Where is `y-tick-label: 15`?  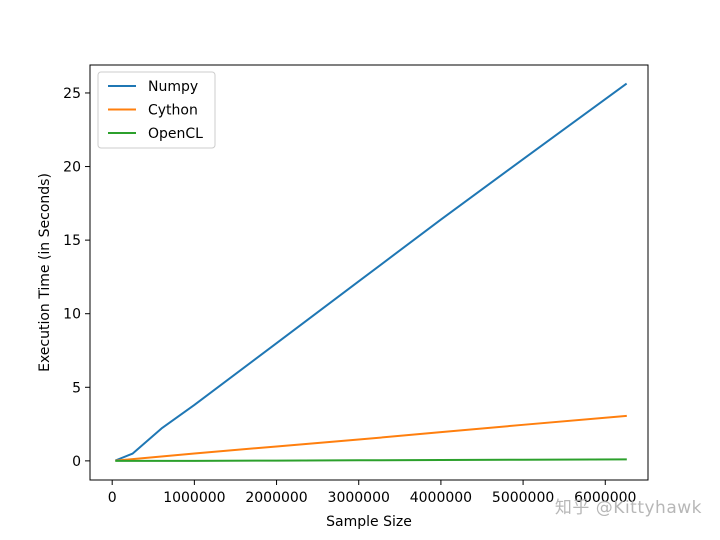
y-tick-label: 15 is located at coordinates (72, 241).